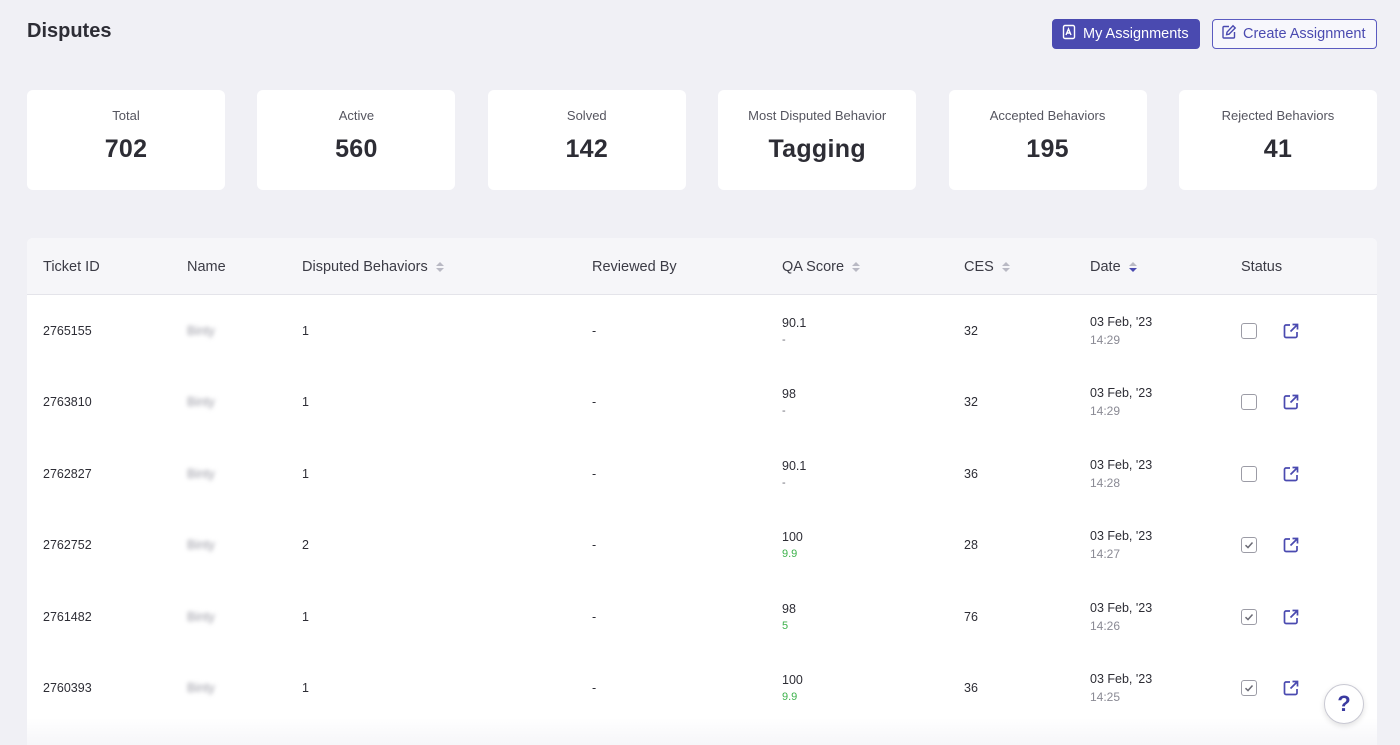 This screenshot has width=1400, height=745. Describe the element at coordinates (702, 546) in the screenshot. I see `table-row: 2762752 Binty 2-100 9.9 28 03 Feb, '23 14:27` at that location.